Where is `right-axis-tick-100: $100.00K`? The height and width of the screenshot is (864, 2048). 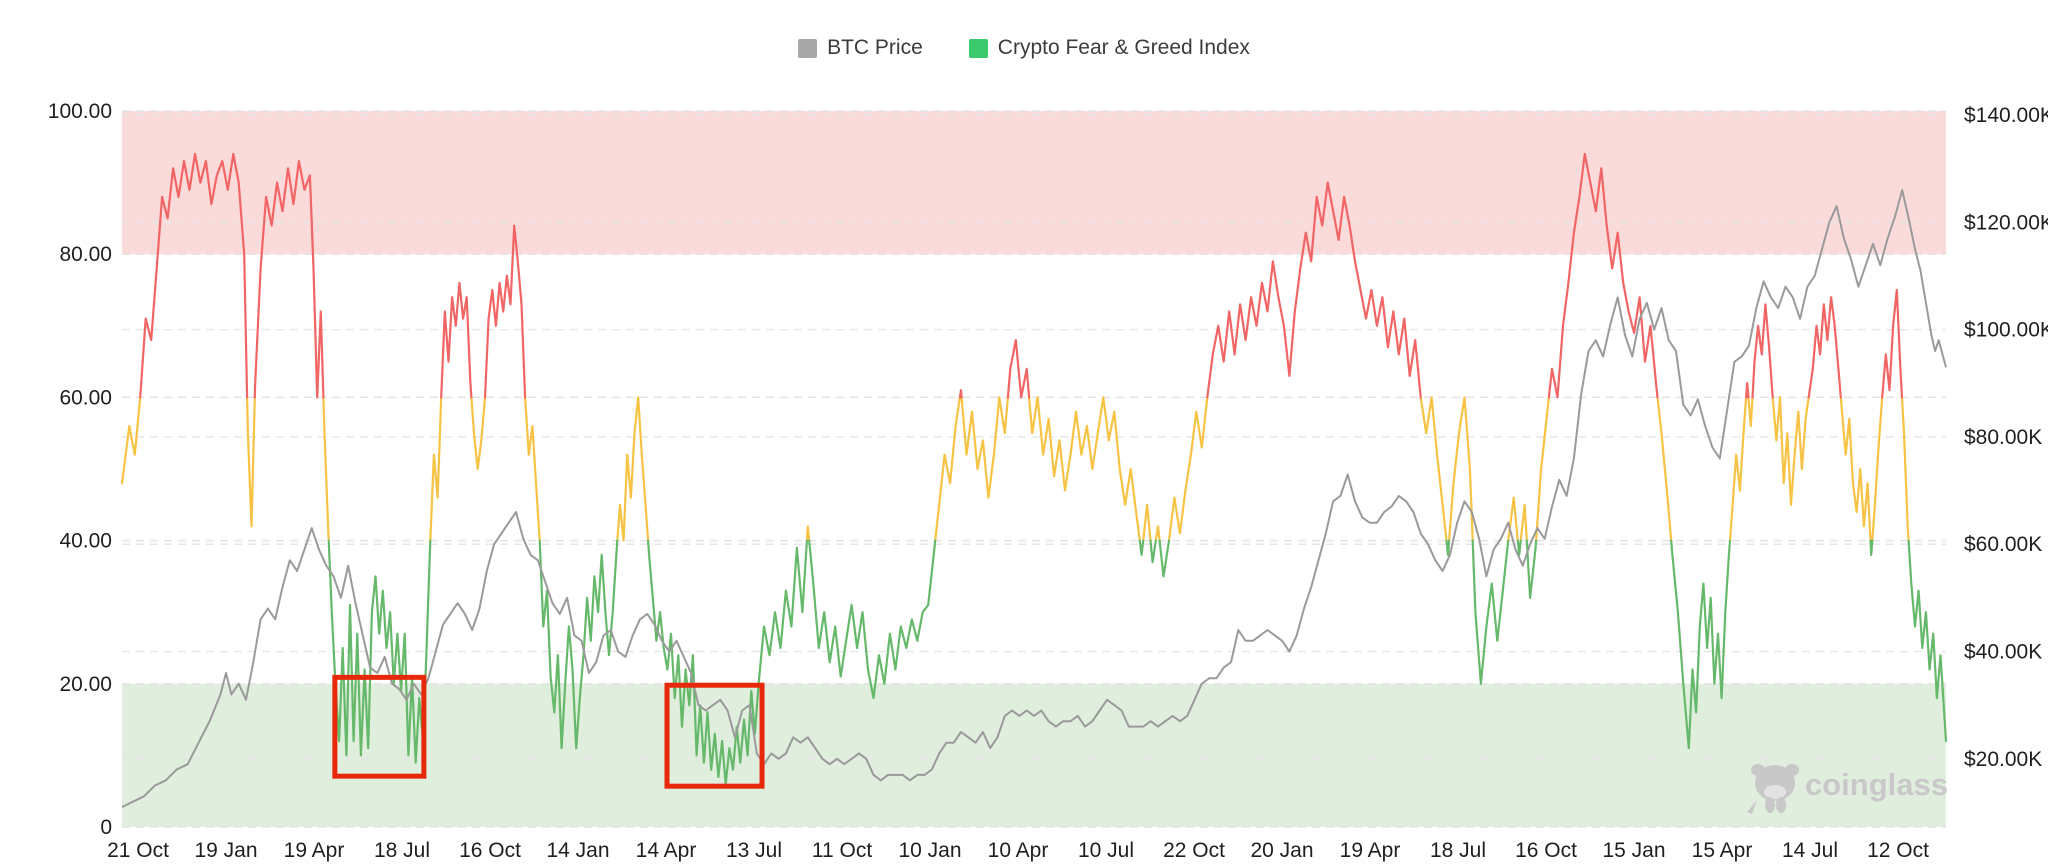 right-axis-tick-100: $100.00K is located at coordinates (2006, 330).